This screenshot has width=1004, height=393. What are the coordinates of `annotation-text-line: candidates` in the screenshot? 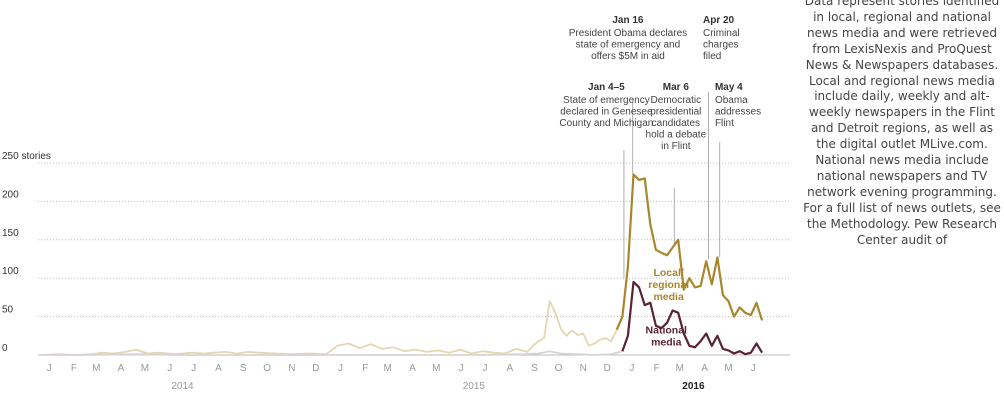 It's located at (676, 123).